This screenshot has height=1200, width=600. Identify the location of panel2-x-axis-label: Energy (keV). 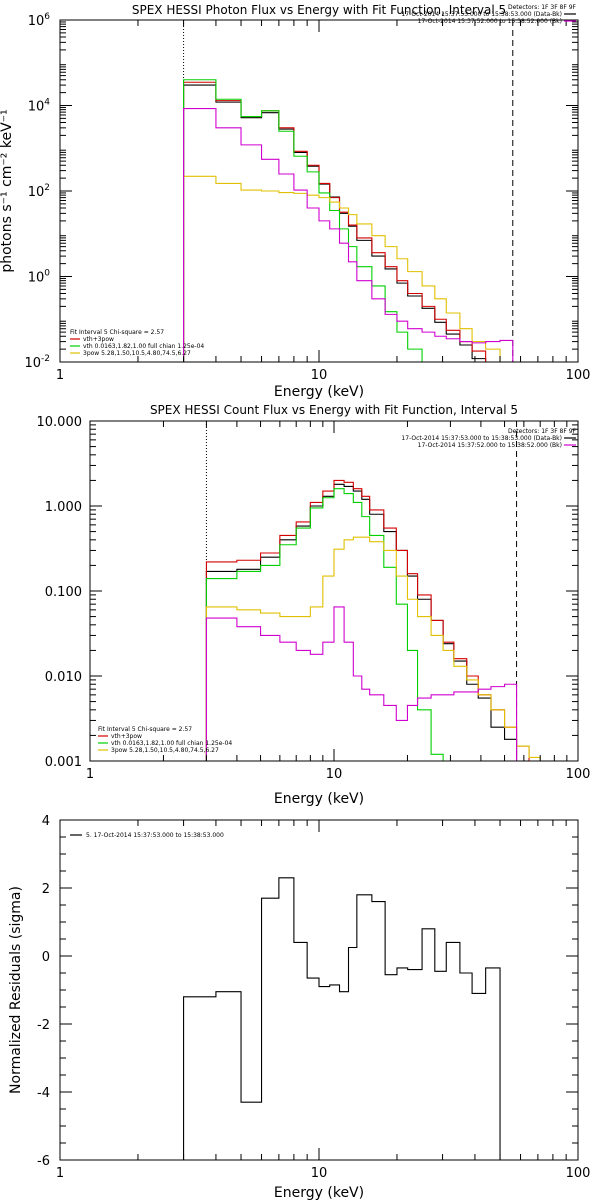
(319, 799).